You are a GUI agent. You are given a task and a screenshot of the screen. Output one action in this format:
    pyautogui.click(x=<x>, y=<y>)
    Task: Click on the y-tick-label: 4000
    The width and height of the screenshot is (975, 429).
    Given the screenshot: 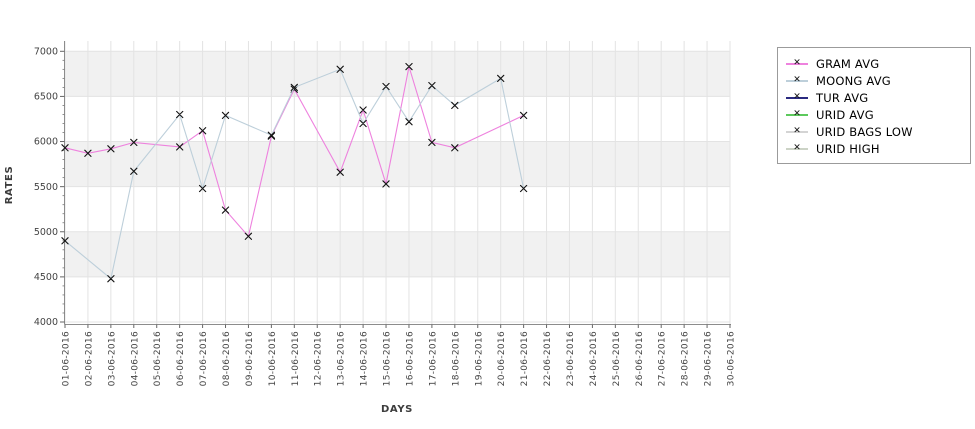 What is the action you would take?
    pyautogui.click(x=46, y=322)
    